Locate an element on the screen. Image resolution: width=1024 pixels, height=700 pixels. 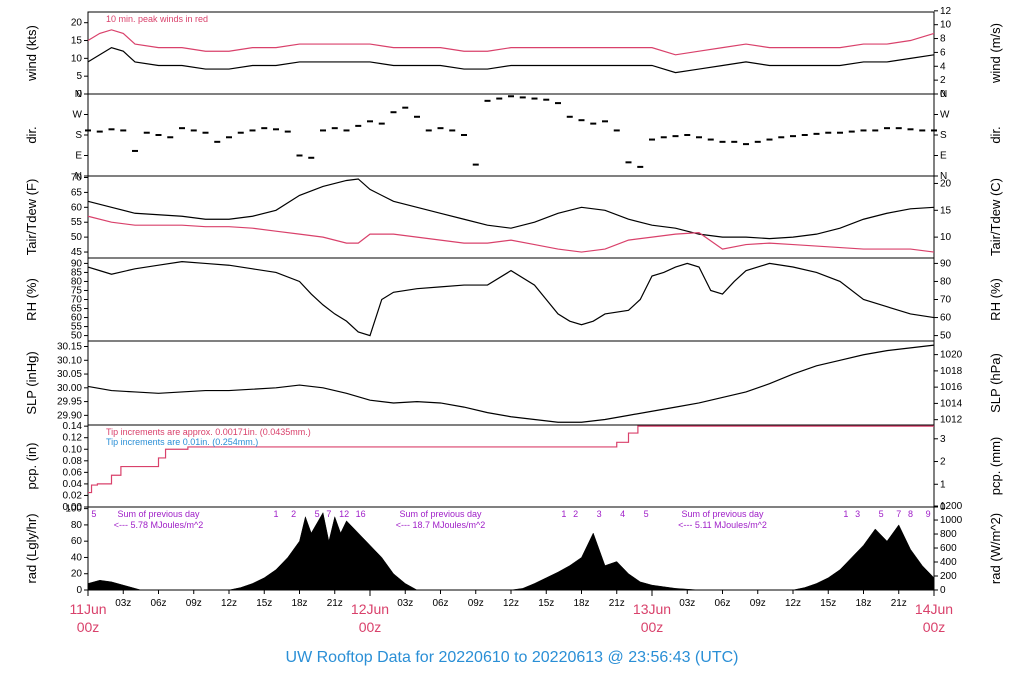
left-tick-label: 0.00 is located at coordinates (73, 507).